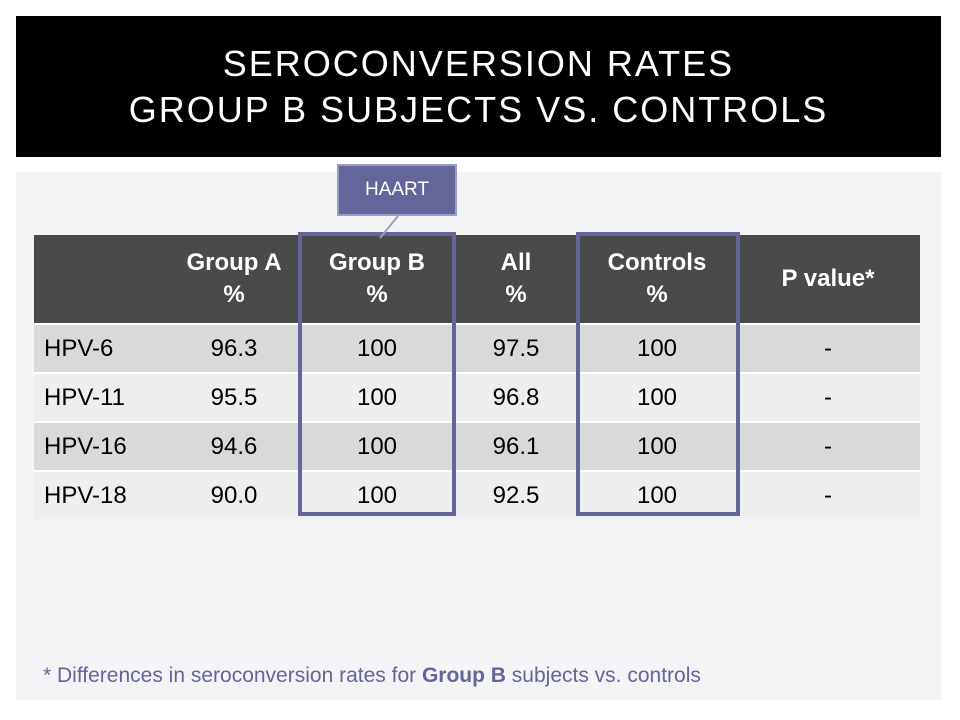 This screenshot has height=720, width=960. I want to click on cell-all: 96.8, so click(516, 397).